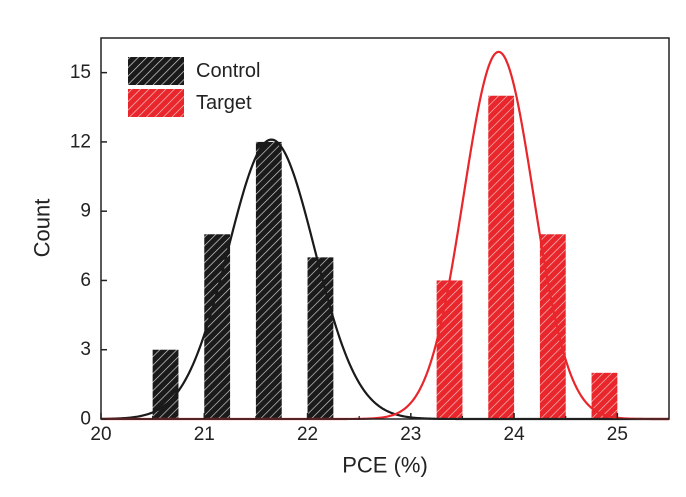 Image resolution: width=686 pixels, height=497 pixels. What do you see at coordinates (85, 280) in the screenshot?
I see `y-tick-label-6: 6` at bounding box center [85, 280].